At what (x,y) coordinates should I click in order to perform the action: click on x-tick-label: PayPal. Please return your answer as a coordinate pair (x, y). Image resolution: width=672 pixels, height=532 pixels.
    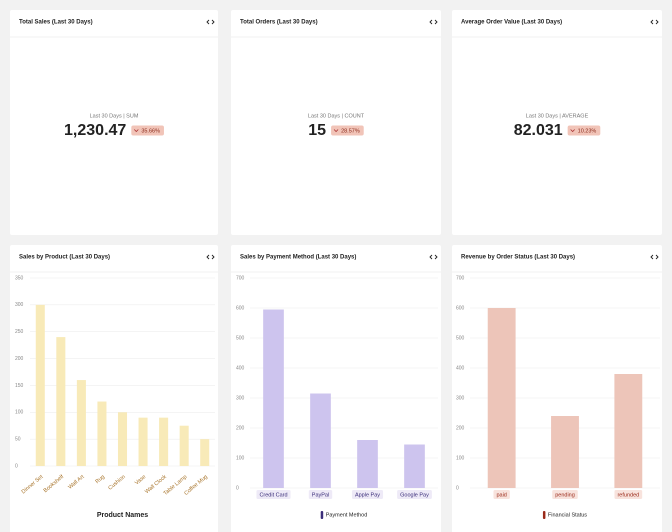
    Looking at the image, I should click on (320, 495).